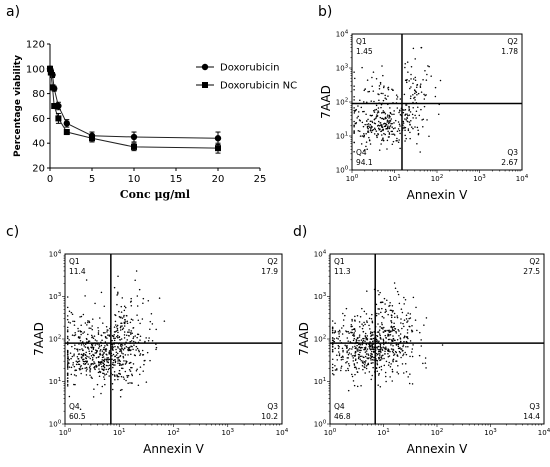 This screenshot has width=550, height=467. What do you see at coordinates (339, 406) in the screenshot?
I see `quadrant-label-q4: Q4` at bounding box center [339, 406].